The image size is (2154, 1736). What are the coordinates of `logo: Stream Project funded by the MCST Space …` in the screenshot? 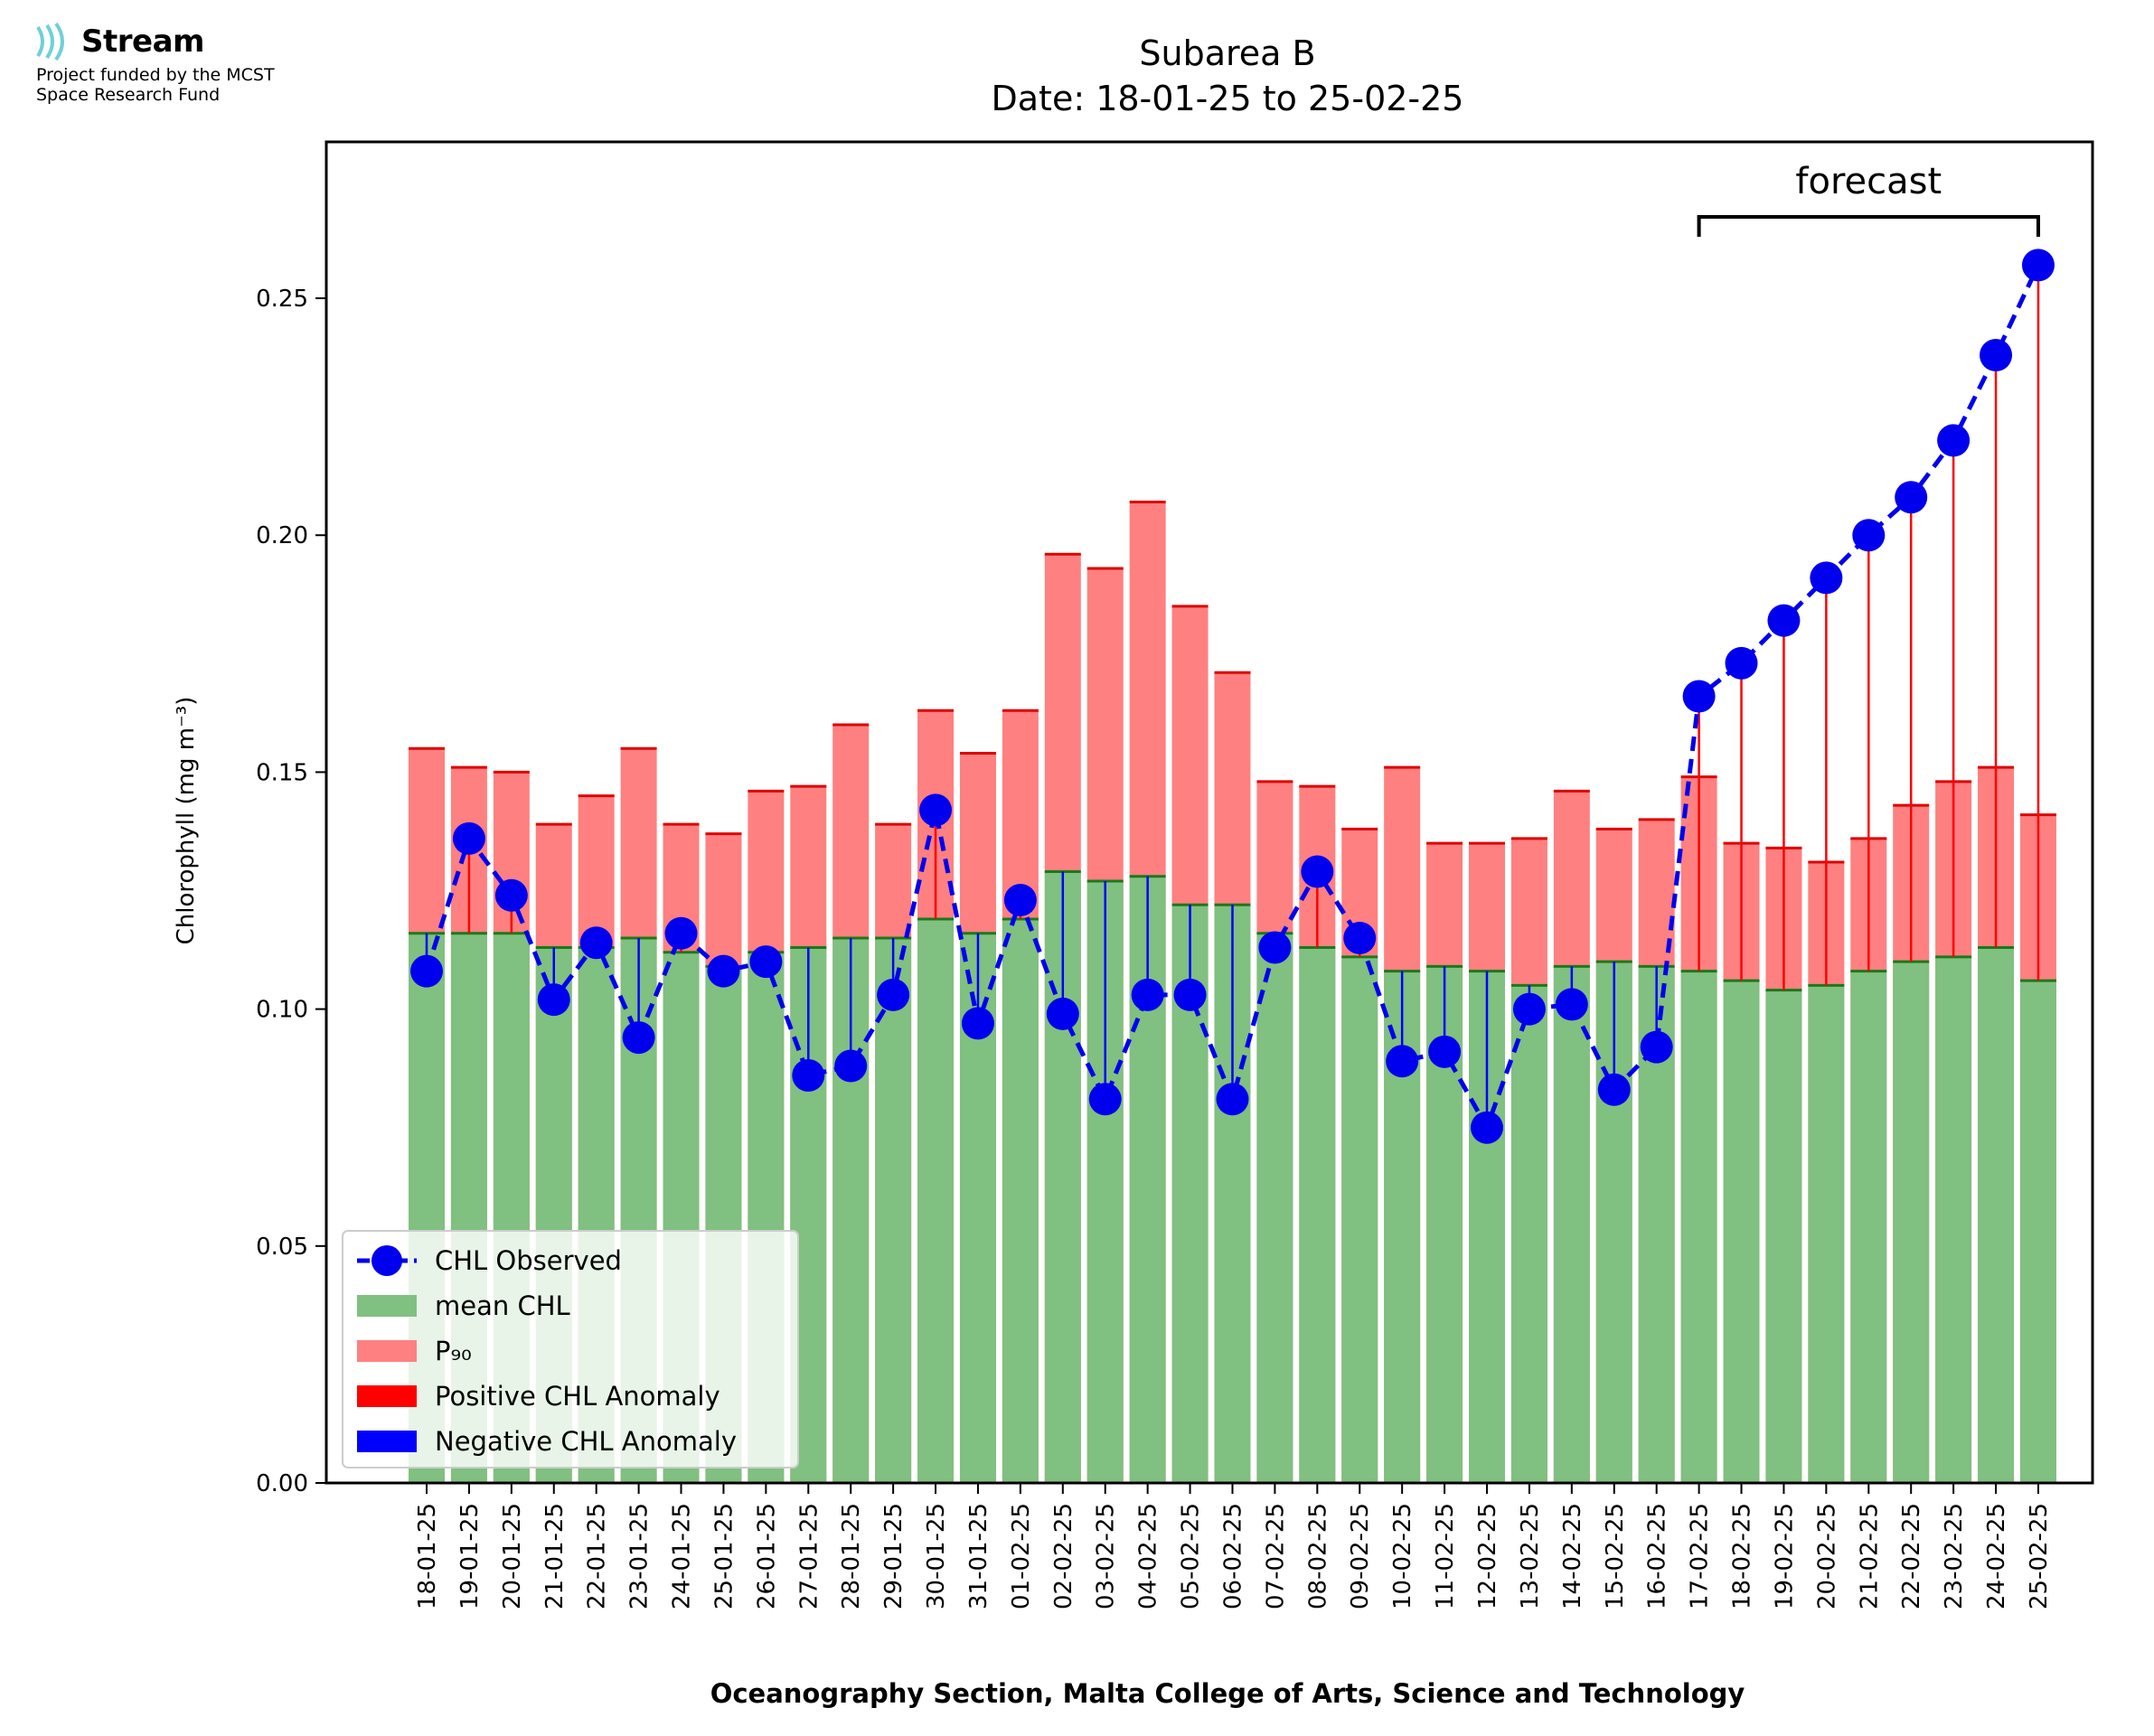 It's located at (195, 72).